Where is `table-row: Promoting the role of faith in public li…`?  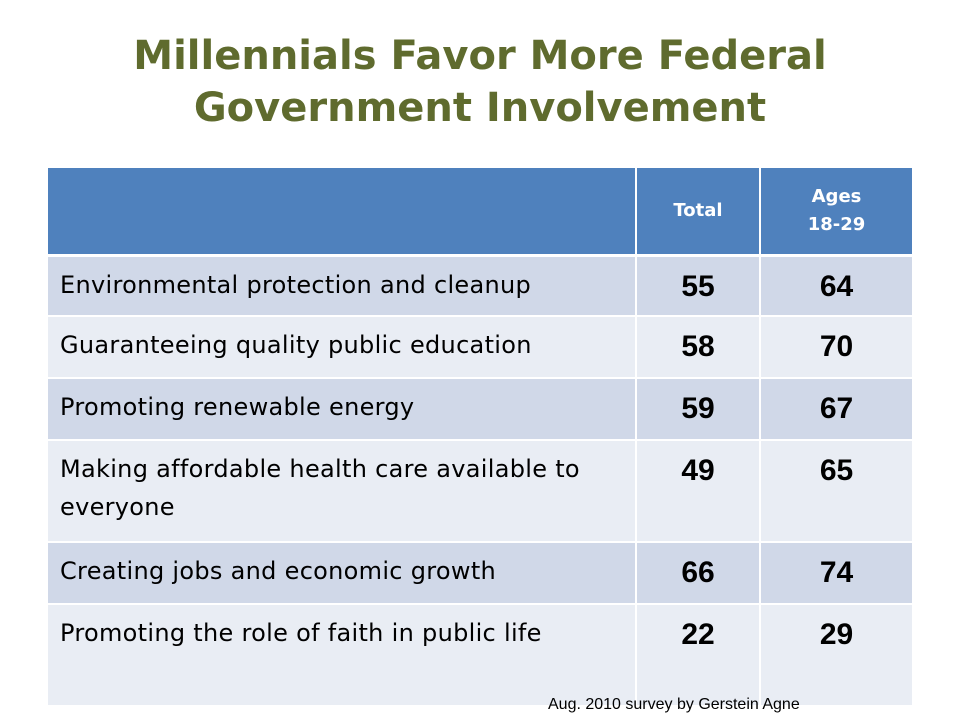 table-row: Promoting the role of faith in public li… is located at coordinates (480, 655).